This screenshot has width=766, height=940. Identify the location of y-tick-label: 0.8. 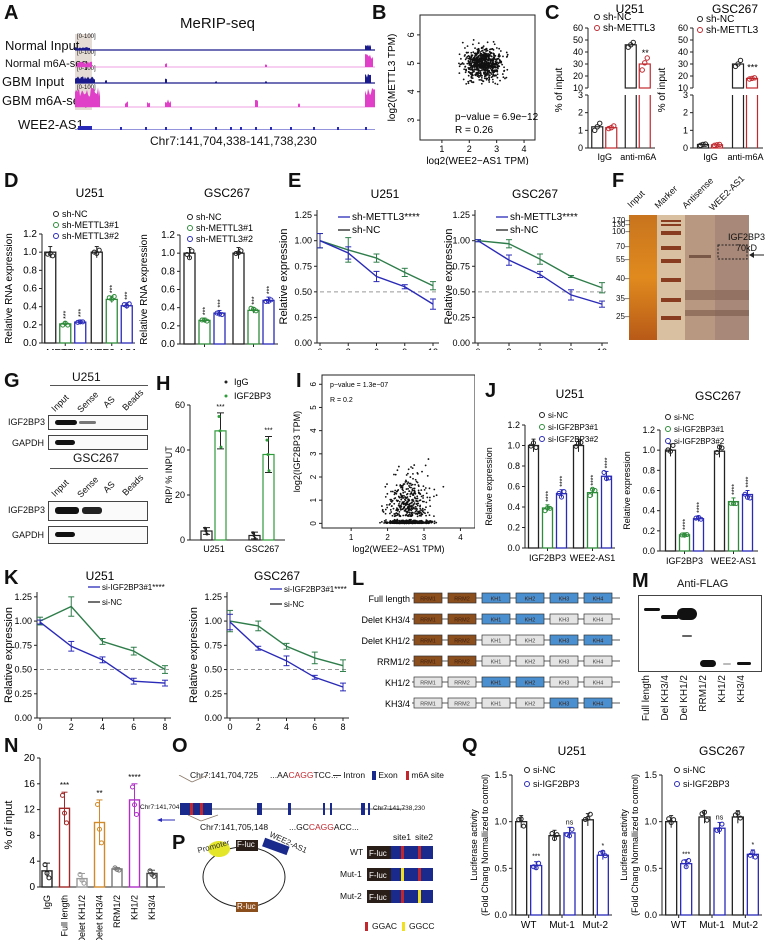
(30, 270).